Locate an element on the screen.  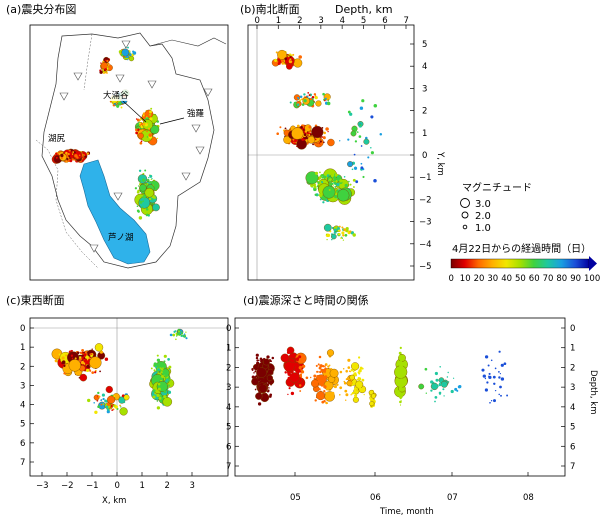
tick-label: 5 is located at coordinates (424, 45).